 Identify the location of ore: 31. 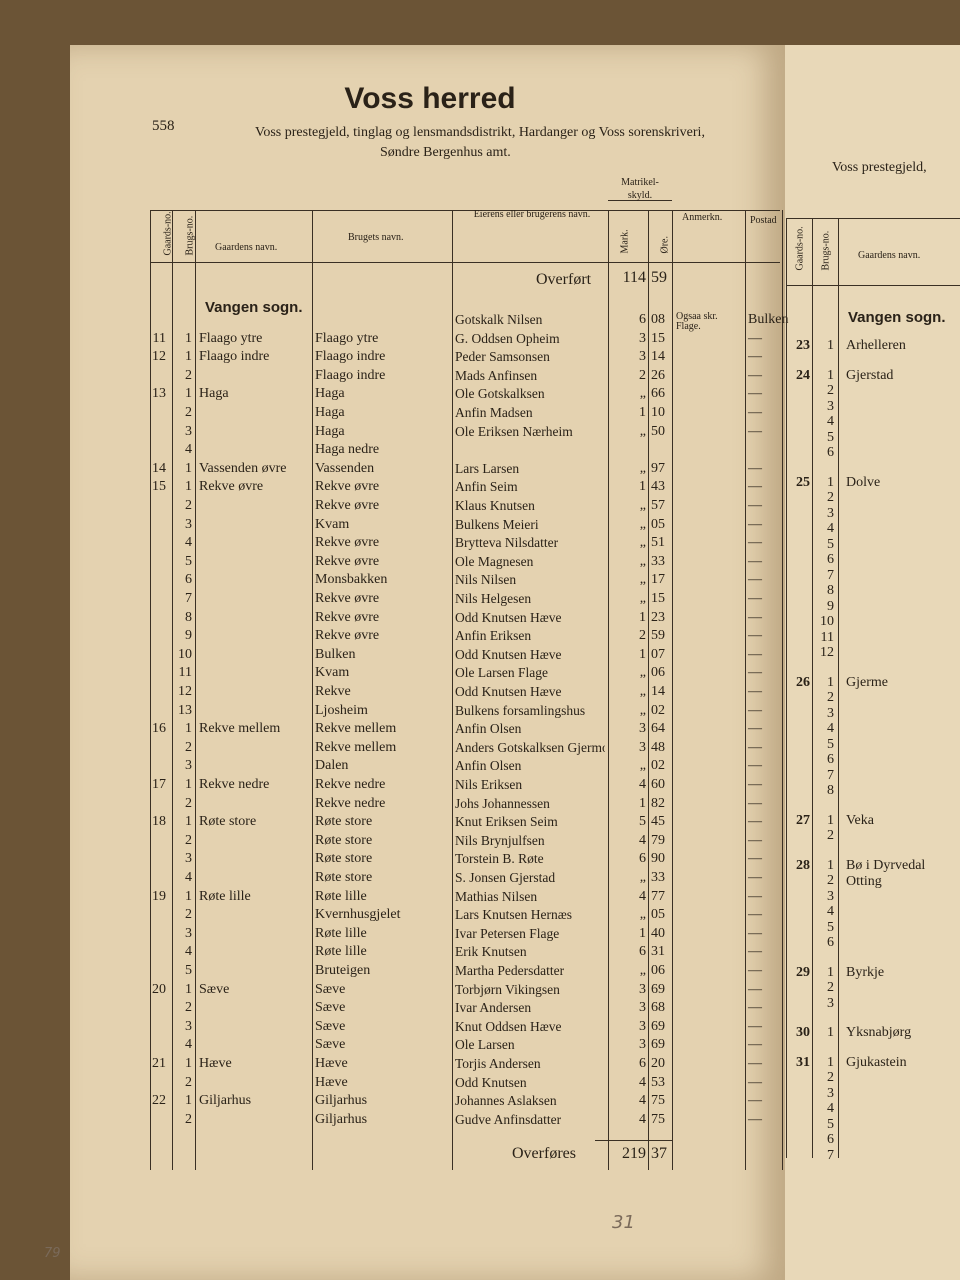
(658, 952).